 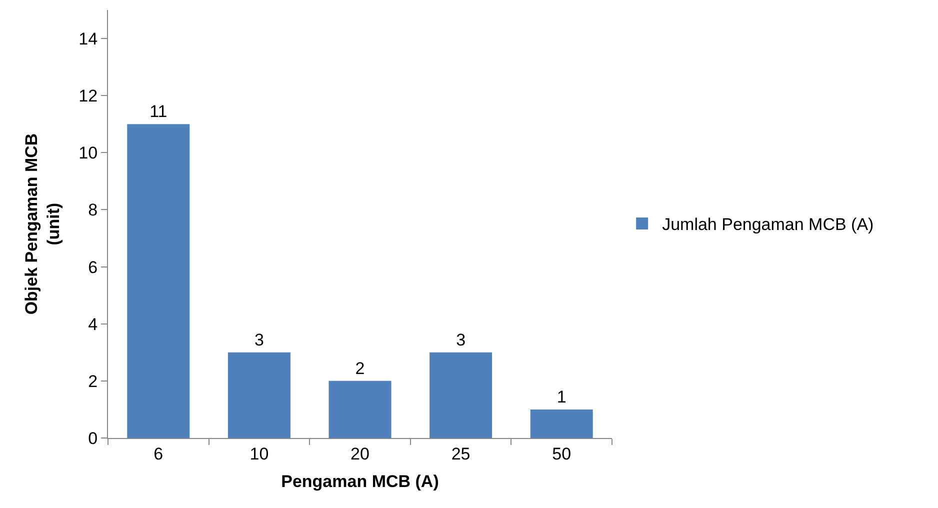 What do you see at coordinates (93, 438) in the screenshot?
I see `y-tick-label: 0` at bounding box center [93, 438].